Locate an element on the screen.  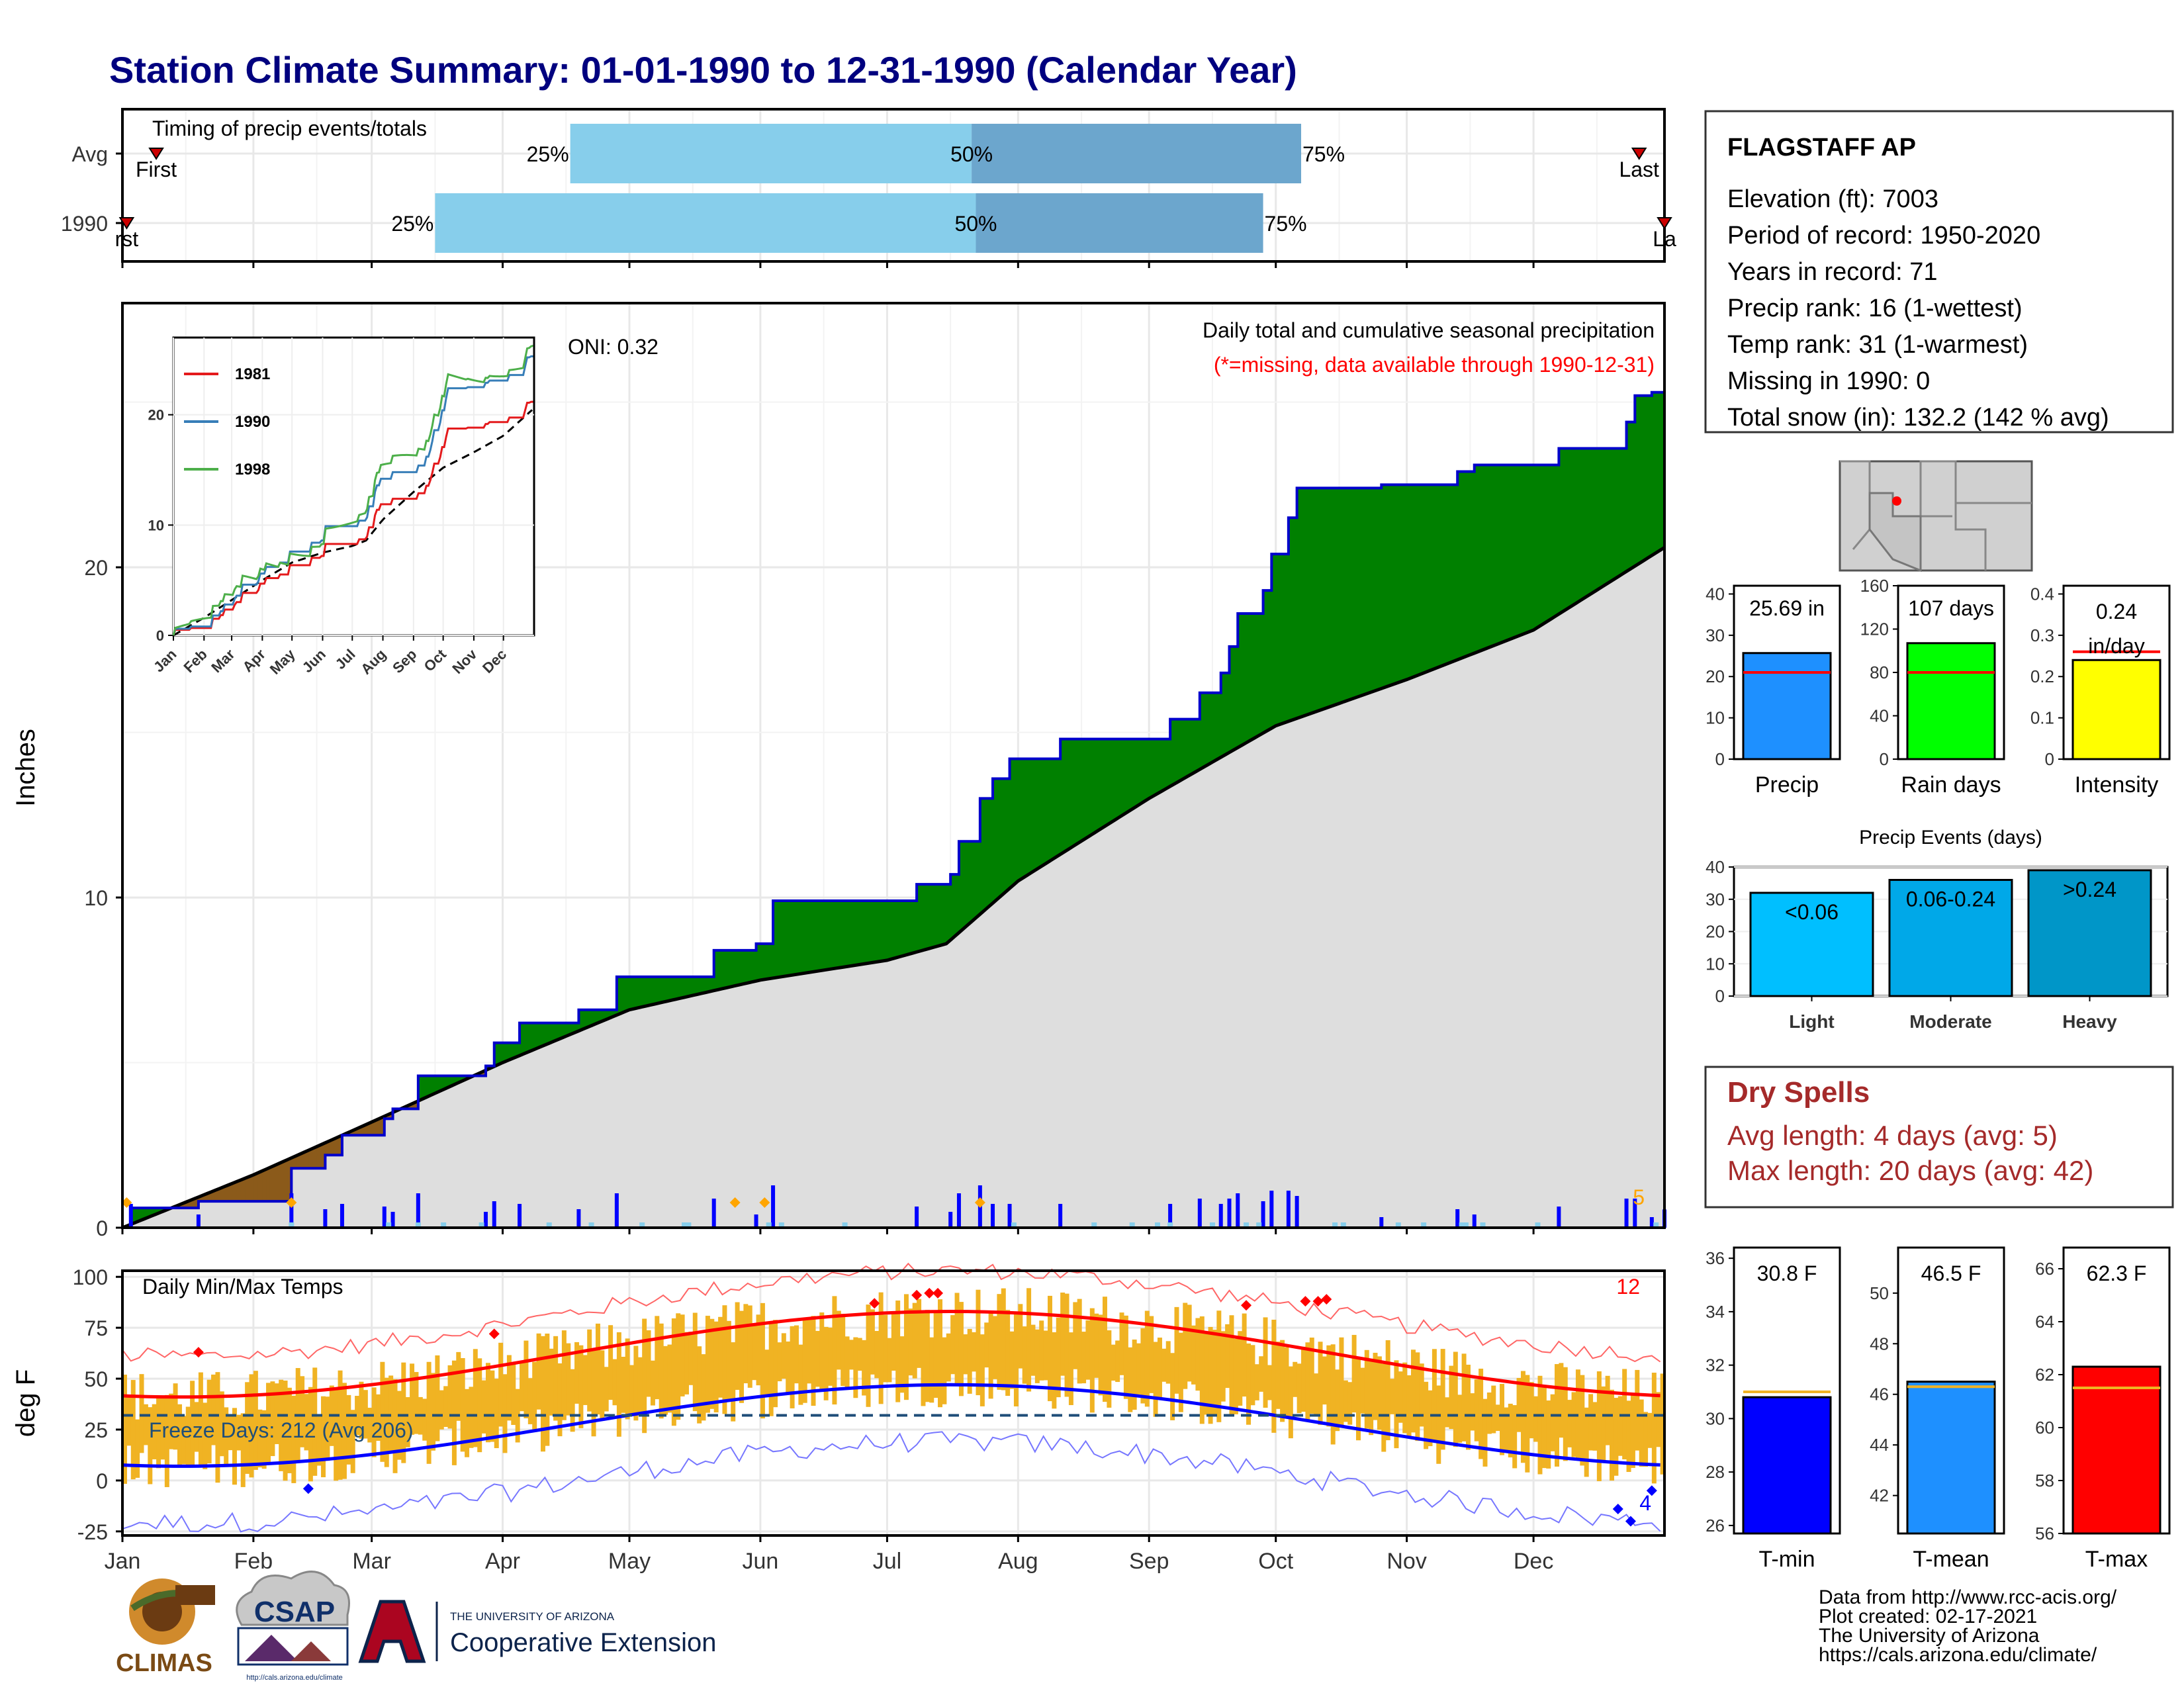
events-category-label: Heavy is located at coordinates (2089, 1022).